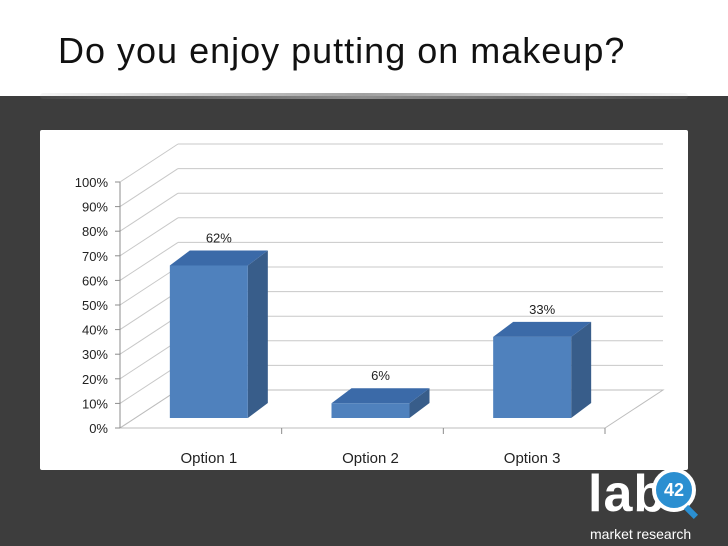 The image size is (728, 546). I want to click on x-tick-label: Option 3, so click(532, 458).